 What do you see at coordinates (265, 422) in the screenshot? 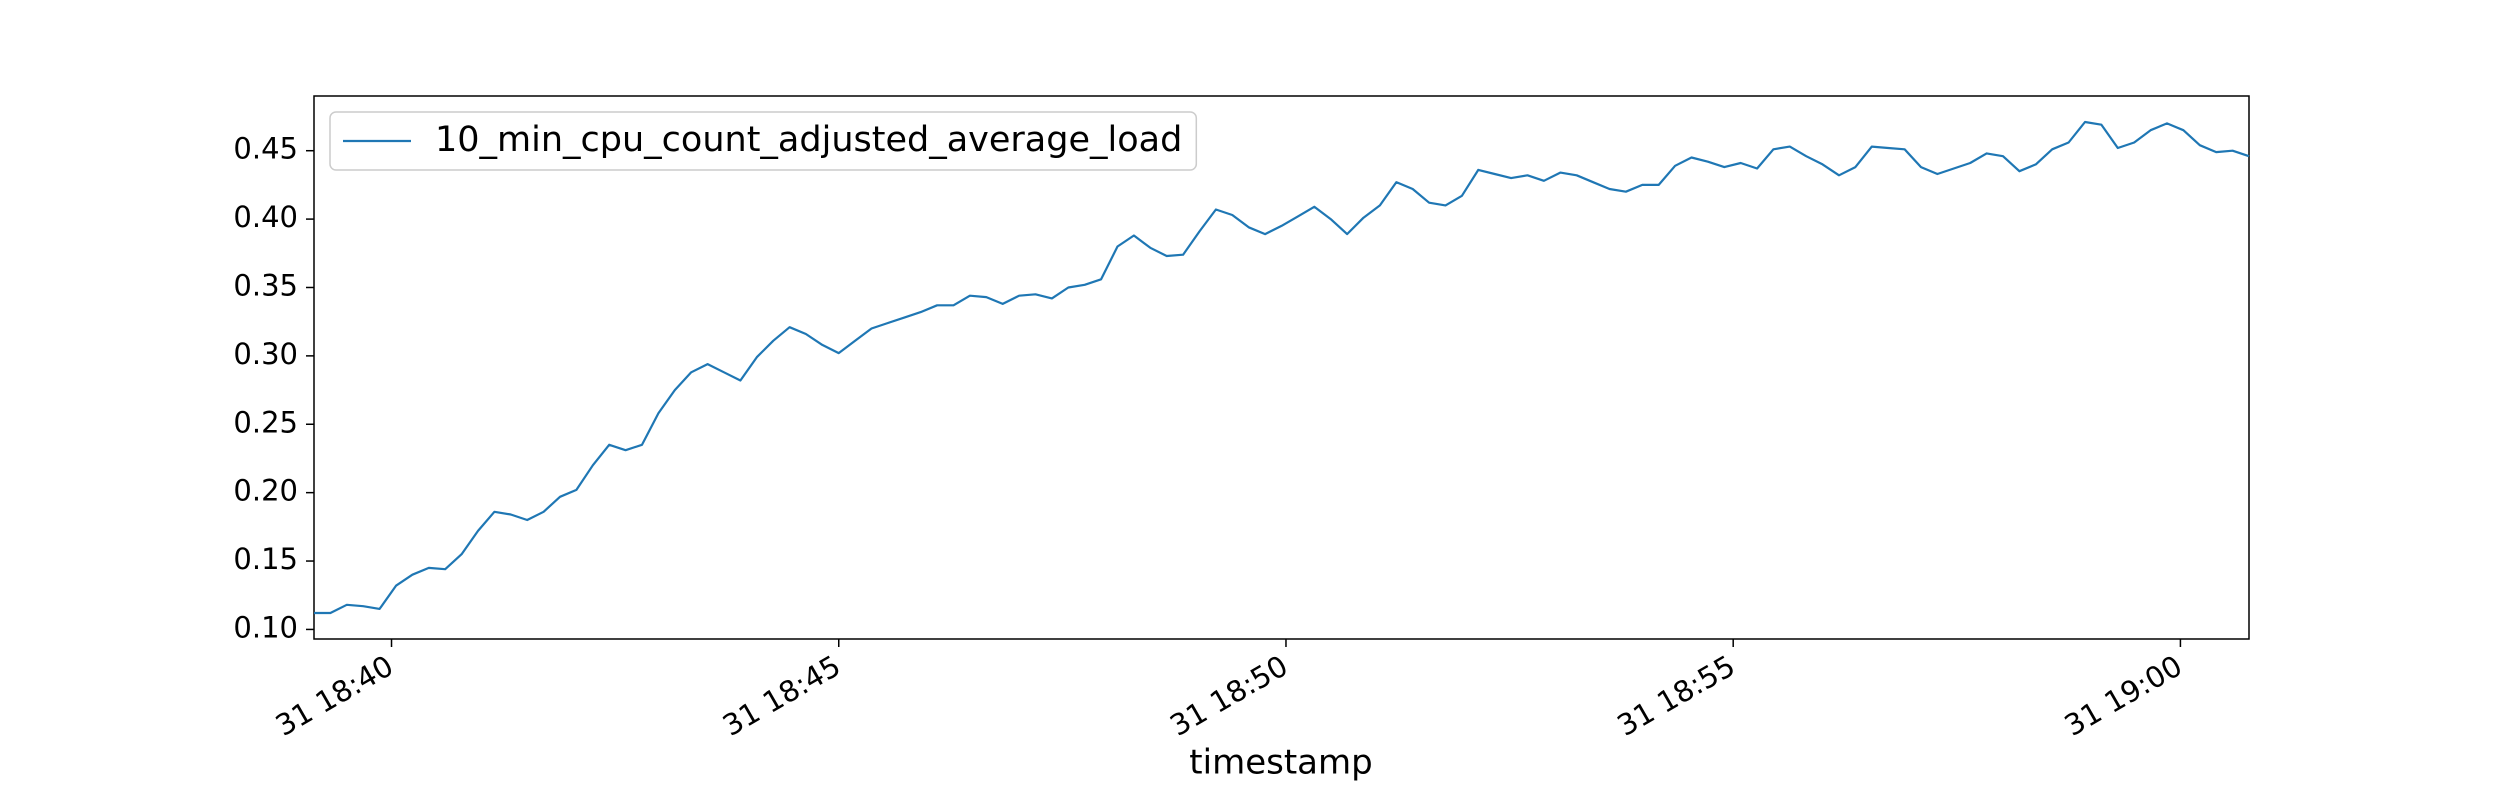
I see `y-tick-label: 0.25` at bounding box center [265, 422].